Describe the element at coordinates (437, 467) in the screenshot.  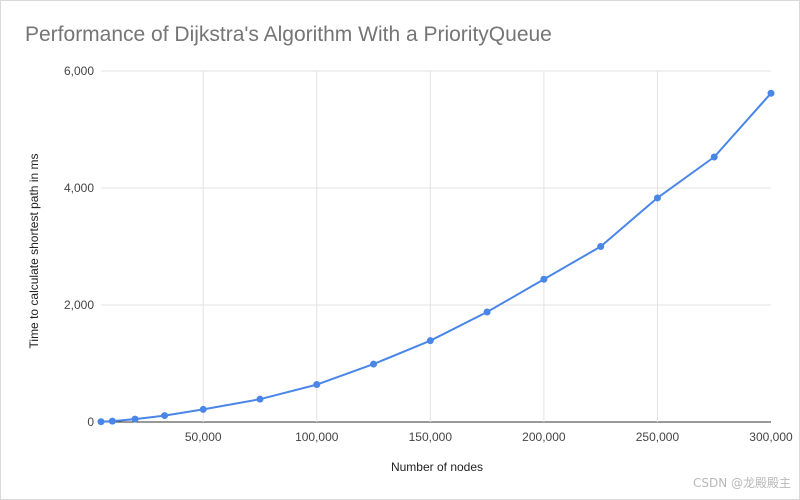
I see `x-axis-title: Number of nodes` at that location.